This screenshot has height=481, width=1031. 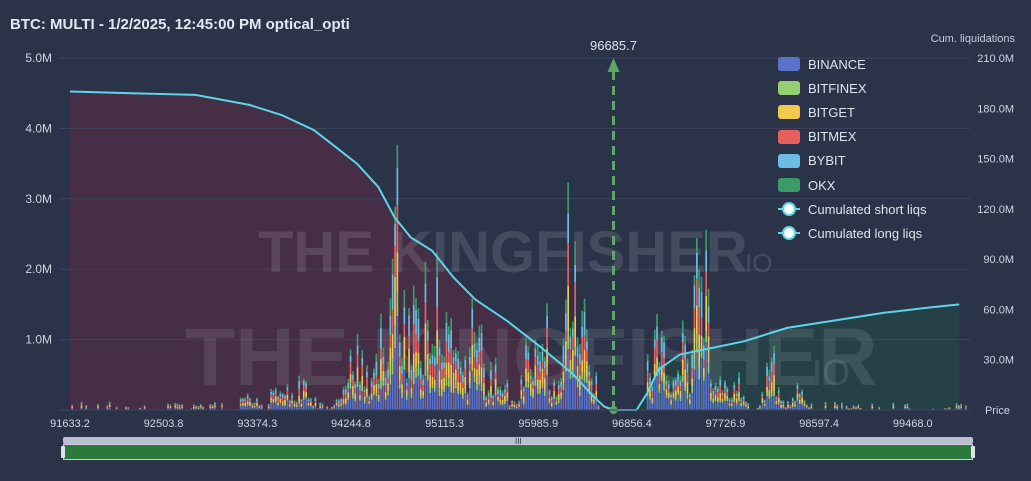 I want to click on legend-item-bitfinex: BITFINEX, so click(x=852, y=88).